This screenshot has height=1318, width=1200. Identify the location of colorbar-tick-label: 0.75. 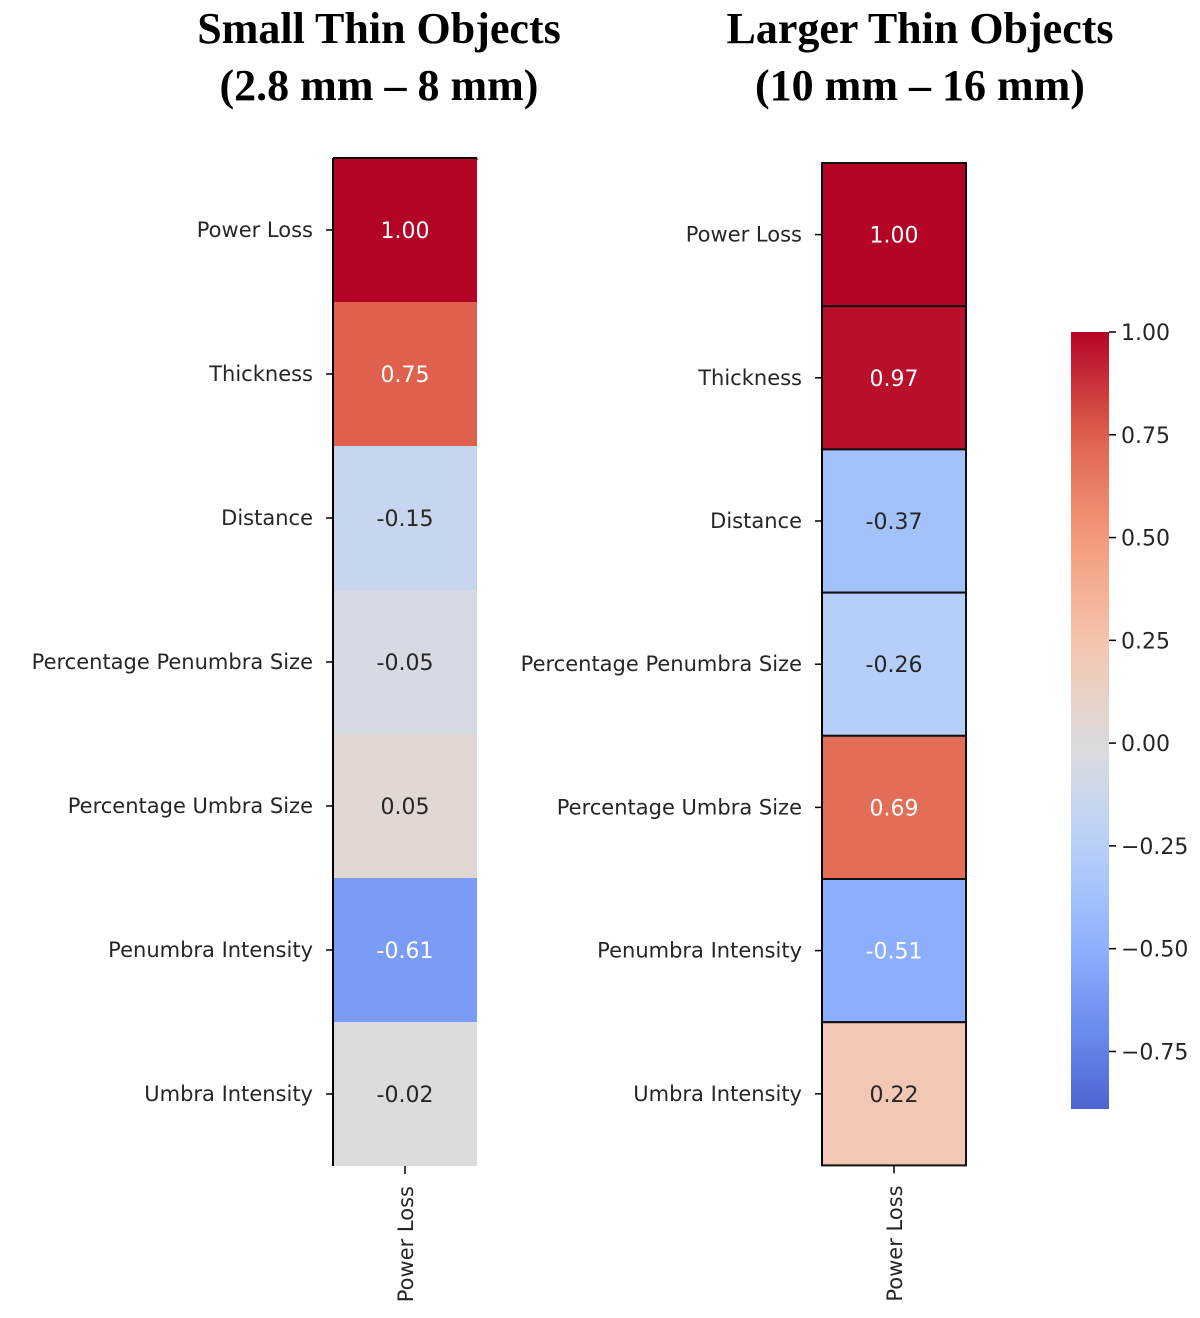
(1145, 436).